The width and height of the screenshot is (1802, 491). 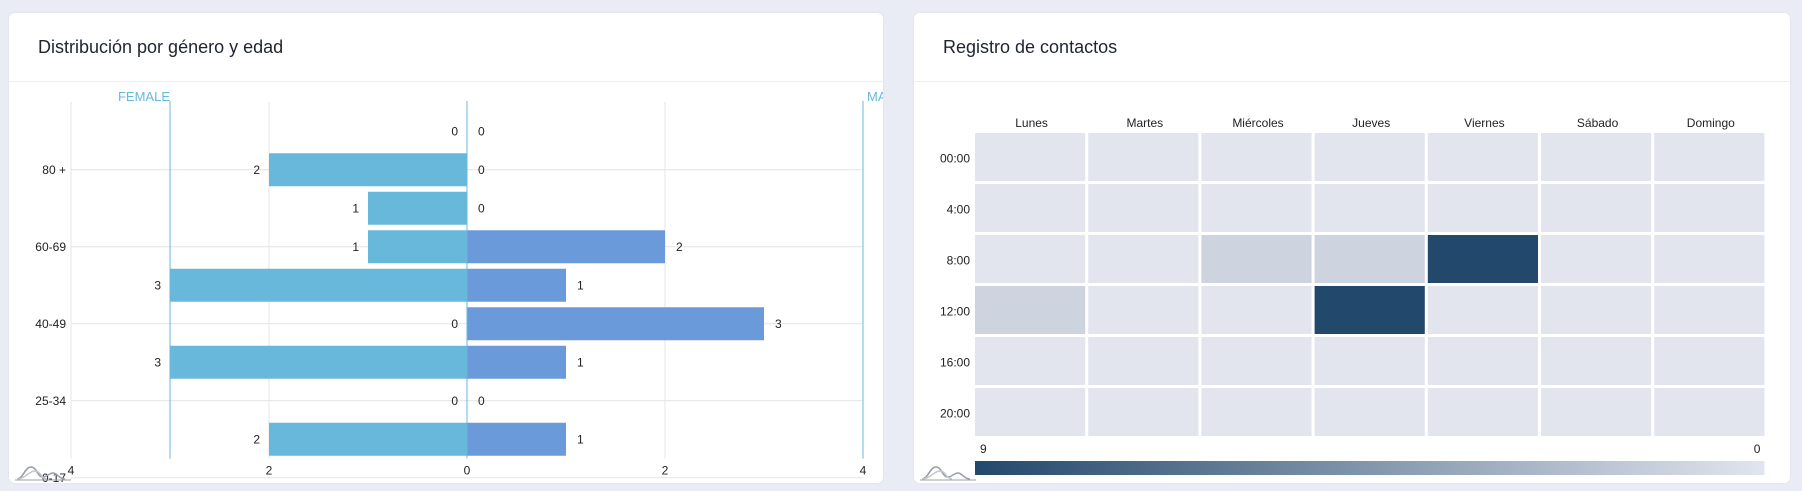 I want to click on hour-label: 16:00, so click(x=955, y=363).